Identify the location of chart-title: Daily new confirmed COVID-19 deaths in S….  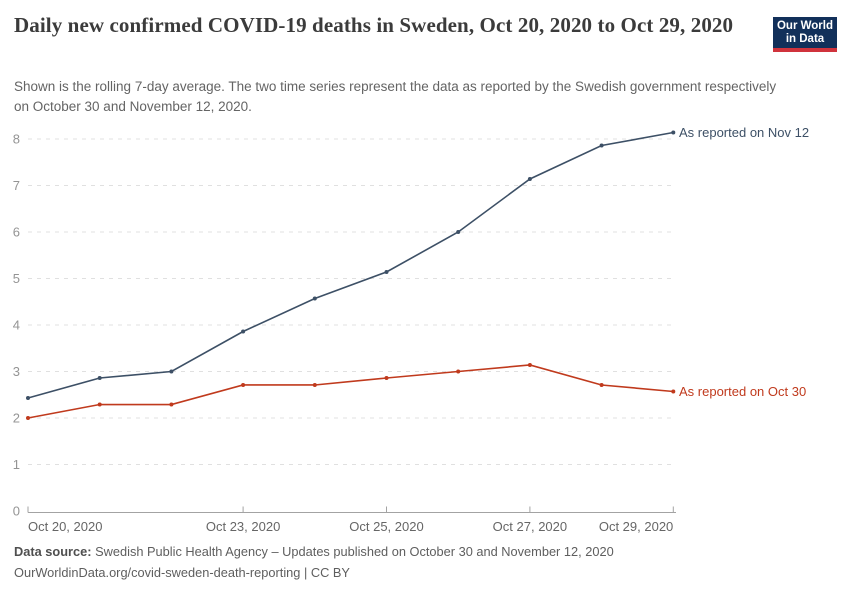
(374, 25).